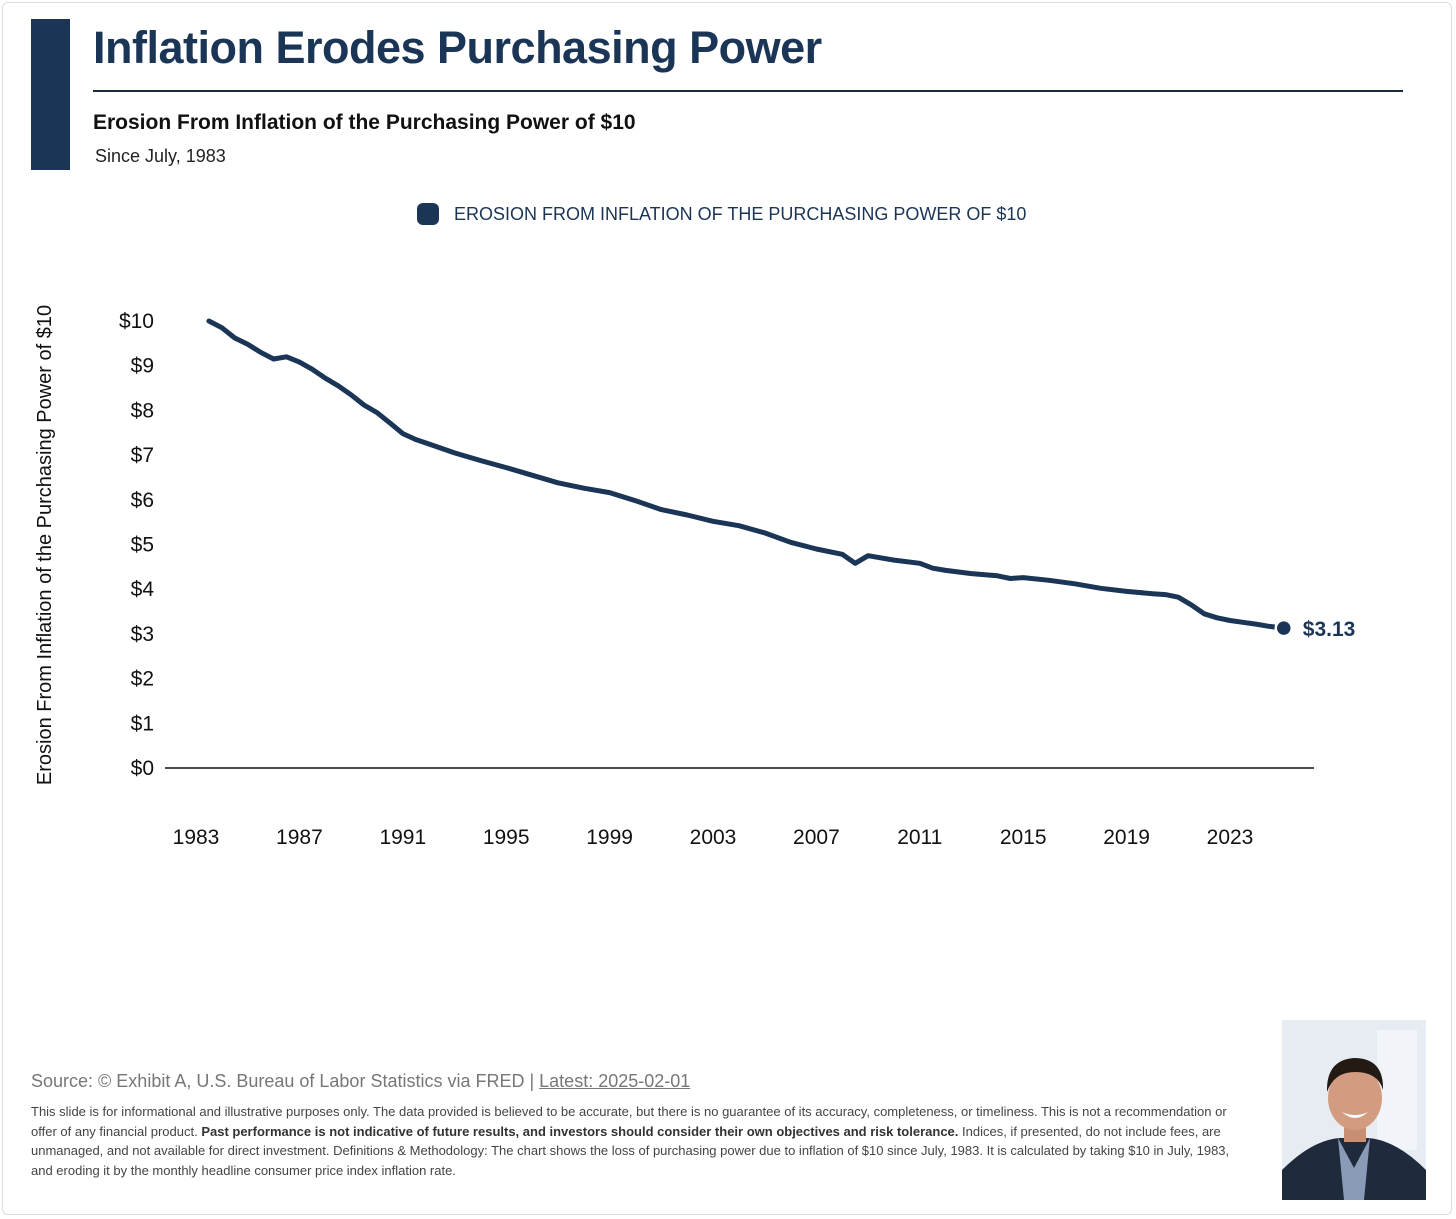 The image size is (1456, 1219). Describe the element at coordinates (615, 1081) in the screenshot. I see `latest-date-link: Latest: 2025-02-01` at that location.